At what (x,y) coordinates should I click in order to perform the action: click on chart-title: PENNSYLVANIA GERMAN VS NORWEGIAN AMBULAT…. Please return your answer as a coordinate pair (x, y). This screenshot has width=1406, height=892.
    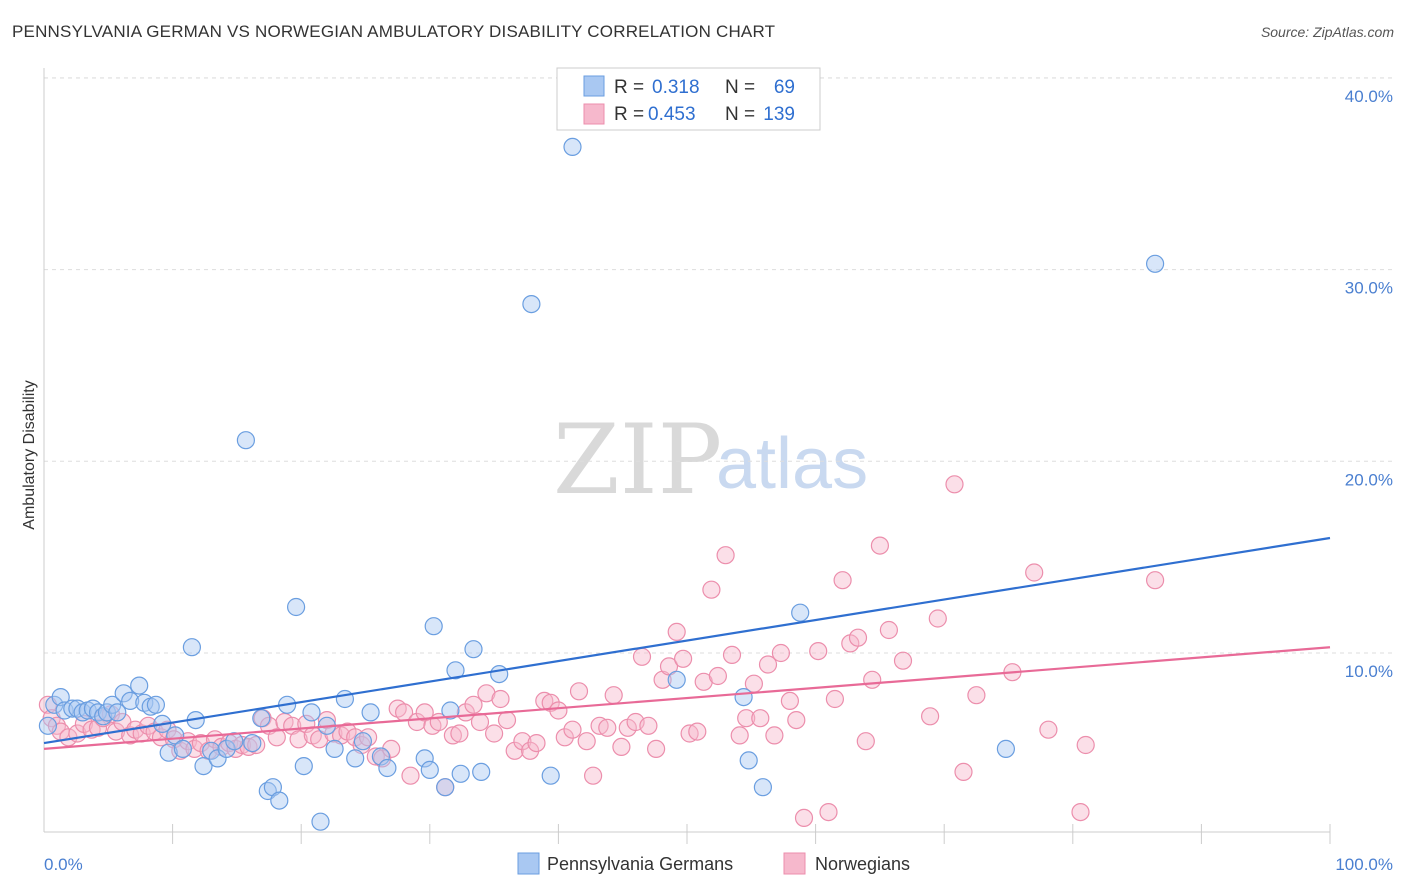
    Looking at the image, I should click on (394, 31).